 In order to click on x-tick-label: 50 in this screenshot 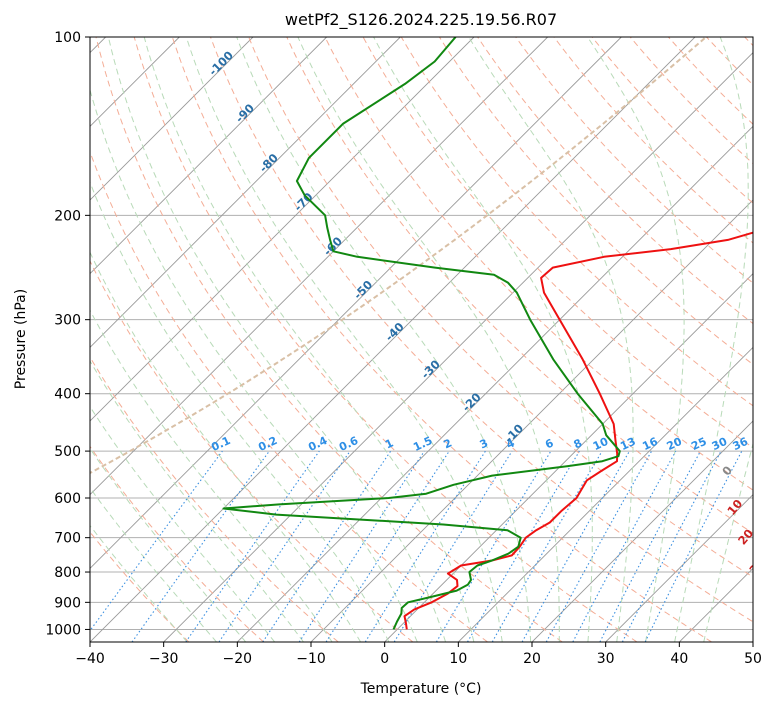, I will do `click(753, 659)`.